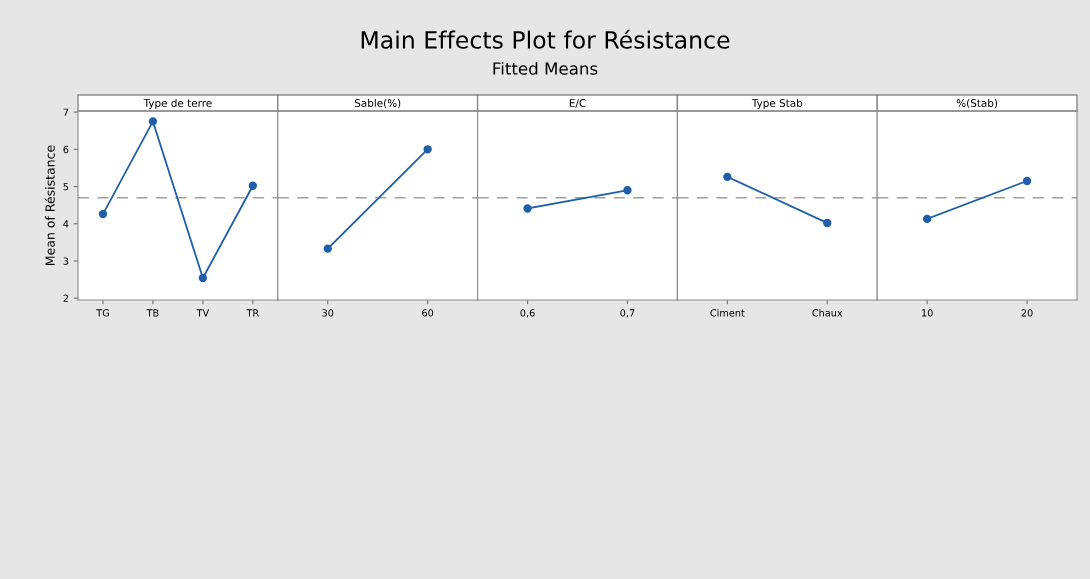  What do you see at coordinates (66, 261) in the screenshot?
I see `y-tick-label: 3` at bounding box center [66, 261].